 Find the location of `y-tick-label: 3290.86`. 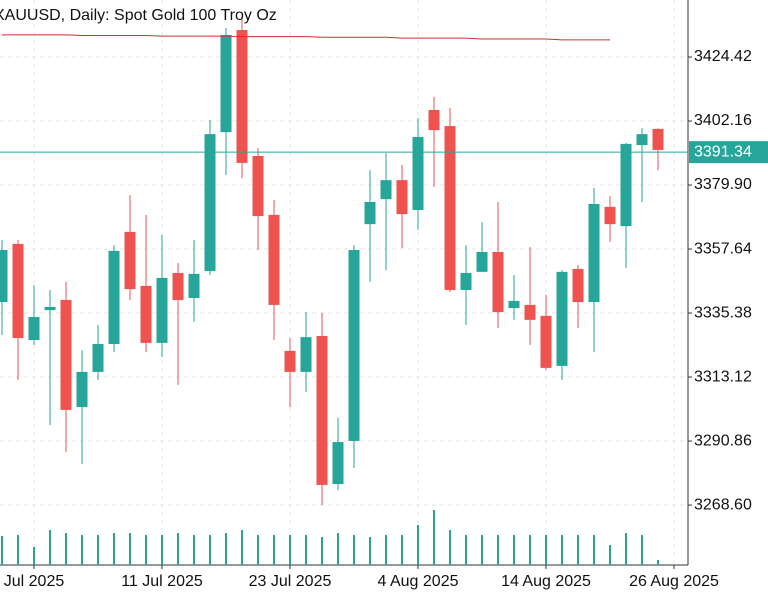

y-tick-label: 3290.86 is located at coordinates (723, 440).